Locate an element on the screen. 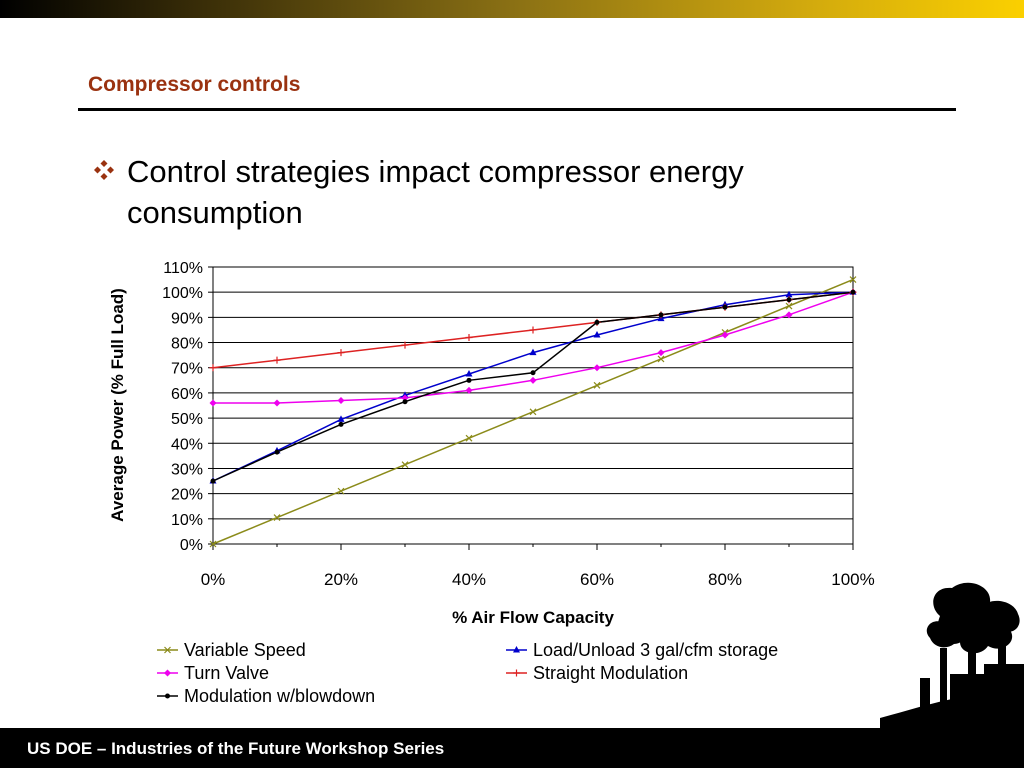 The height and width of the screenshot is (768, 1024). legend-label: Modulation w/blowdown is located at coordinates (279, 696).